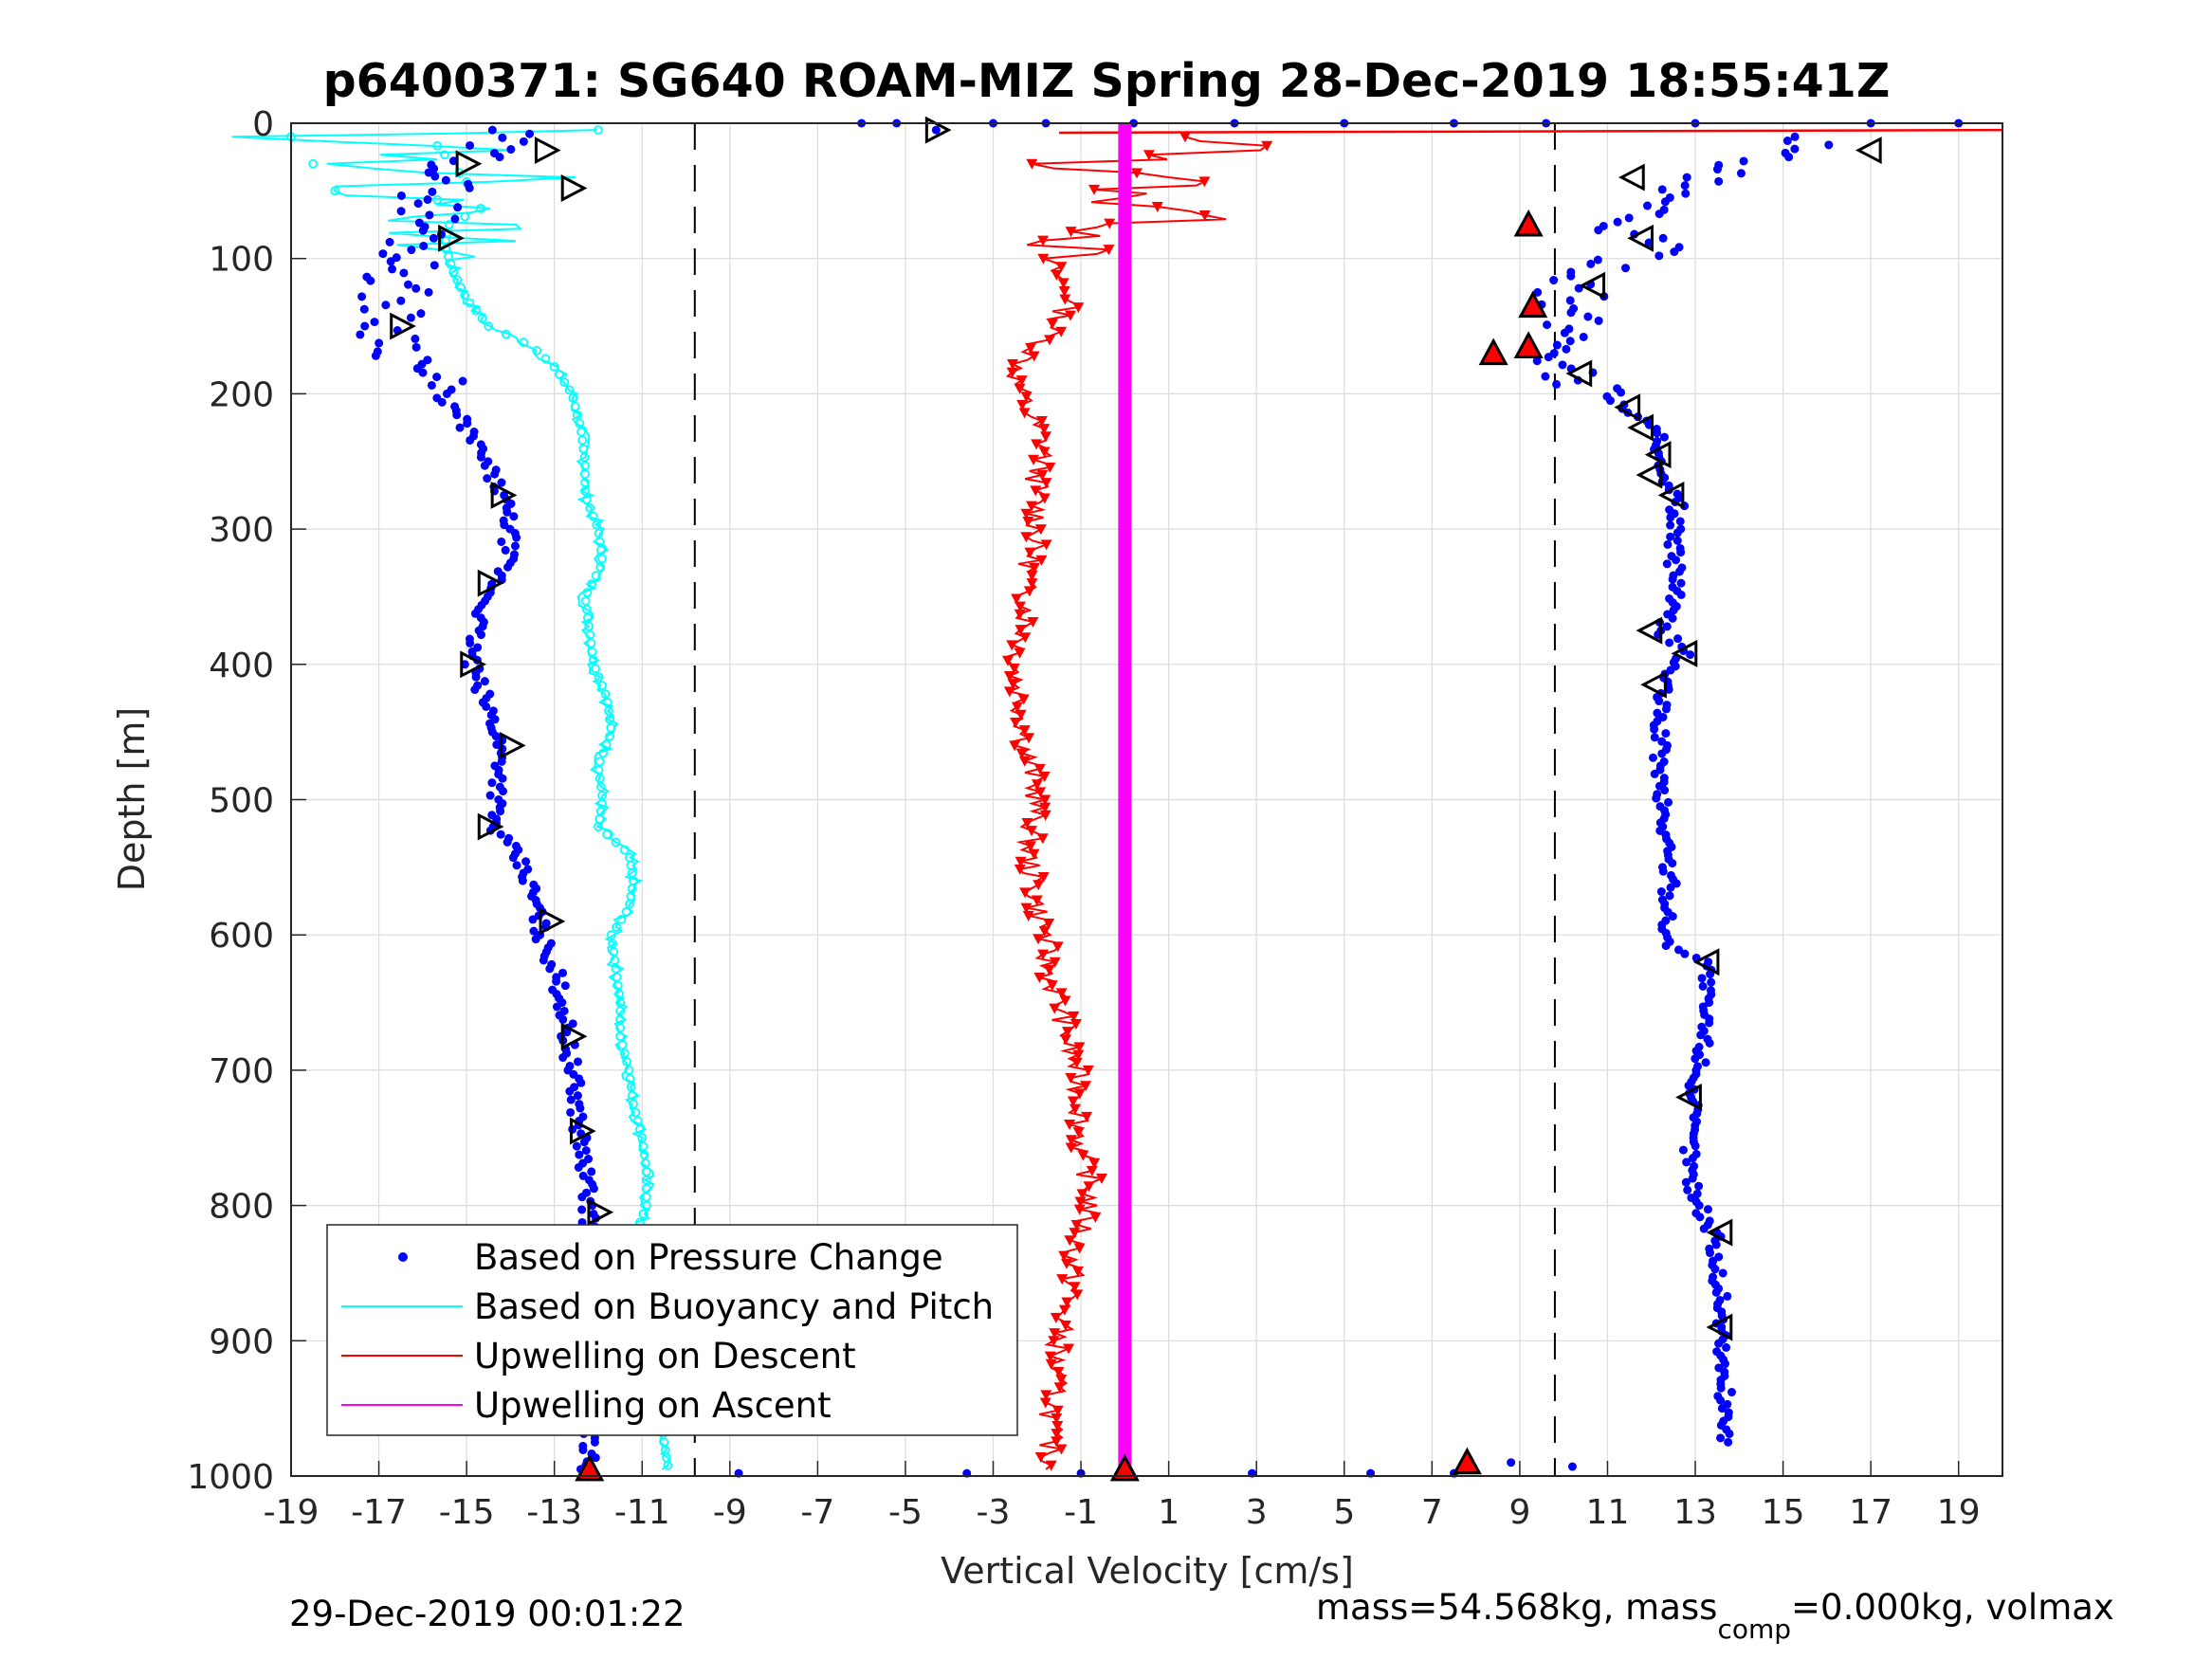  I want to click on x-tick-label: -15, so click(467, 1512).